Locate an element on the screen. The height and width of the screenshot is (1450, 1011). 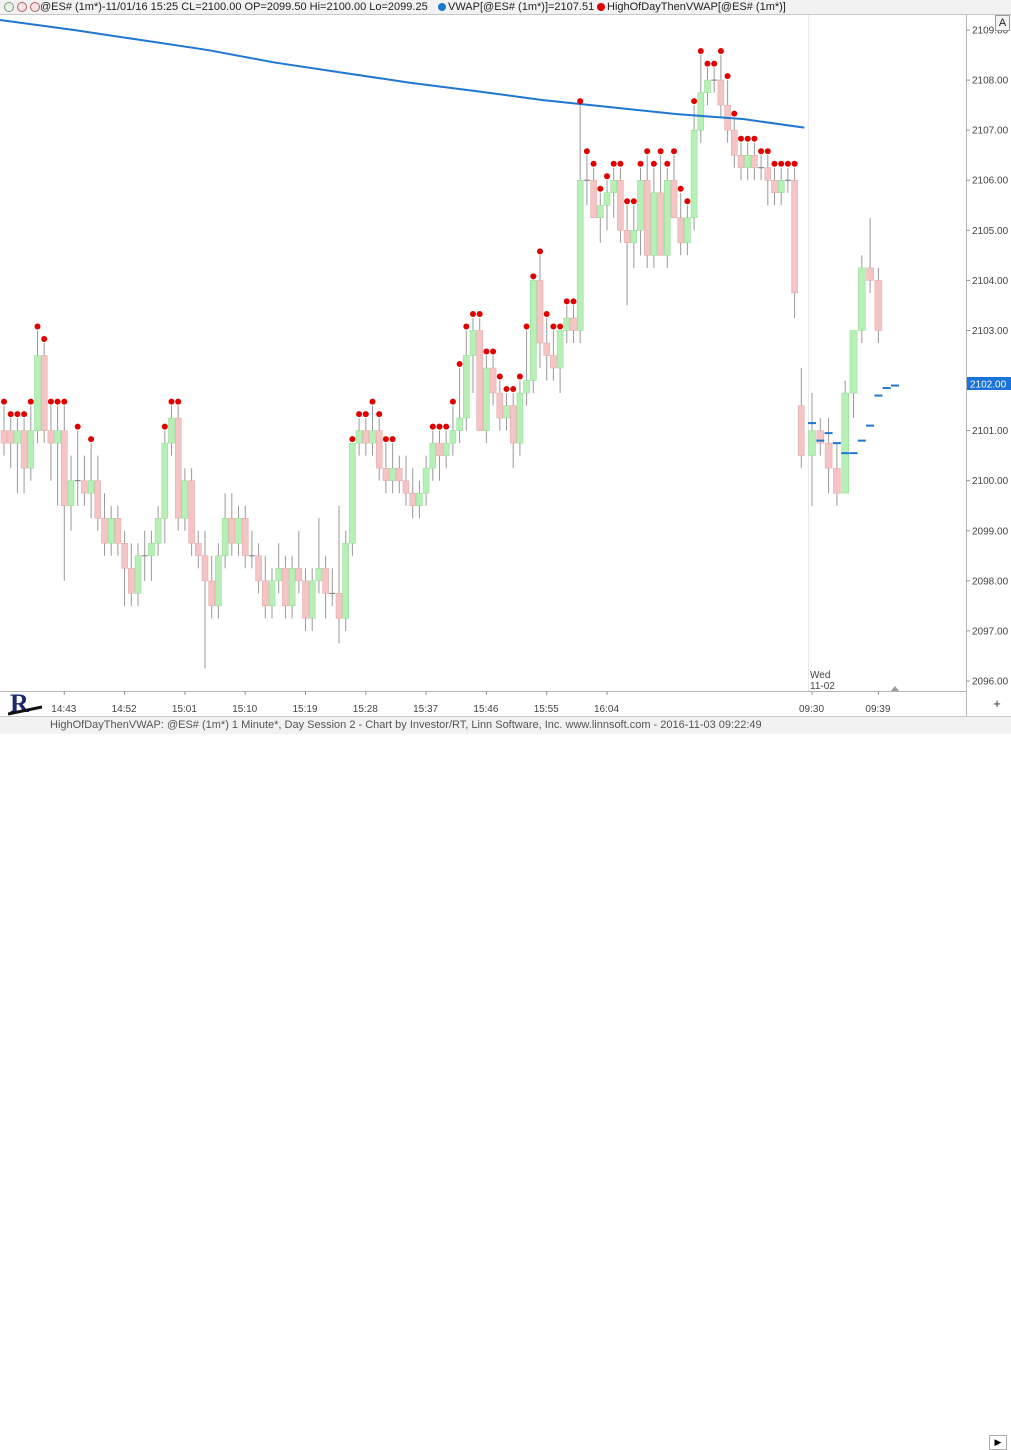
red-circle-icon is located at coordinates (22, 7).